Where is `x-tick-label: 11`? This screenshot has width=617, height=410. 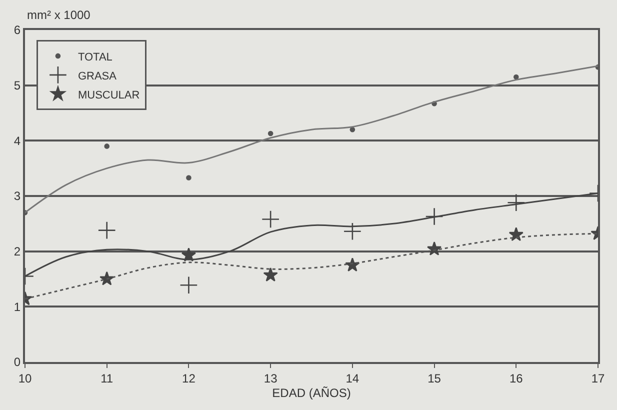 x-tick-label: 11 is located at coordinates (107, 378).